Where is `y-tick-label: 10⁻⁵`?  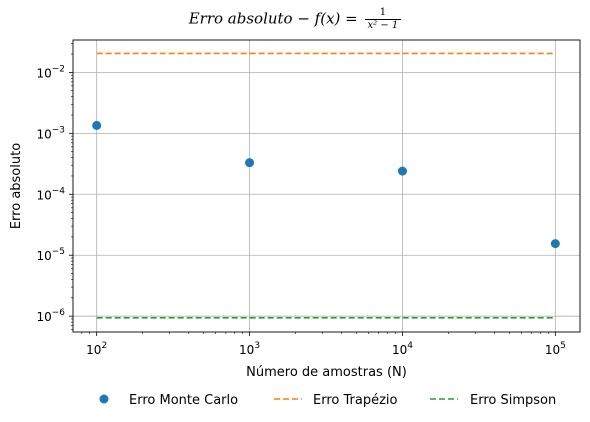
y-tick-label: 10⁻⁵ is located at coordinates (50, 255).